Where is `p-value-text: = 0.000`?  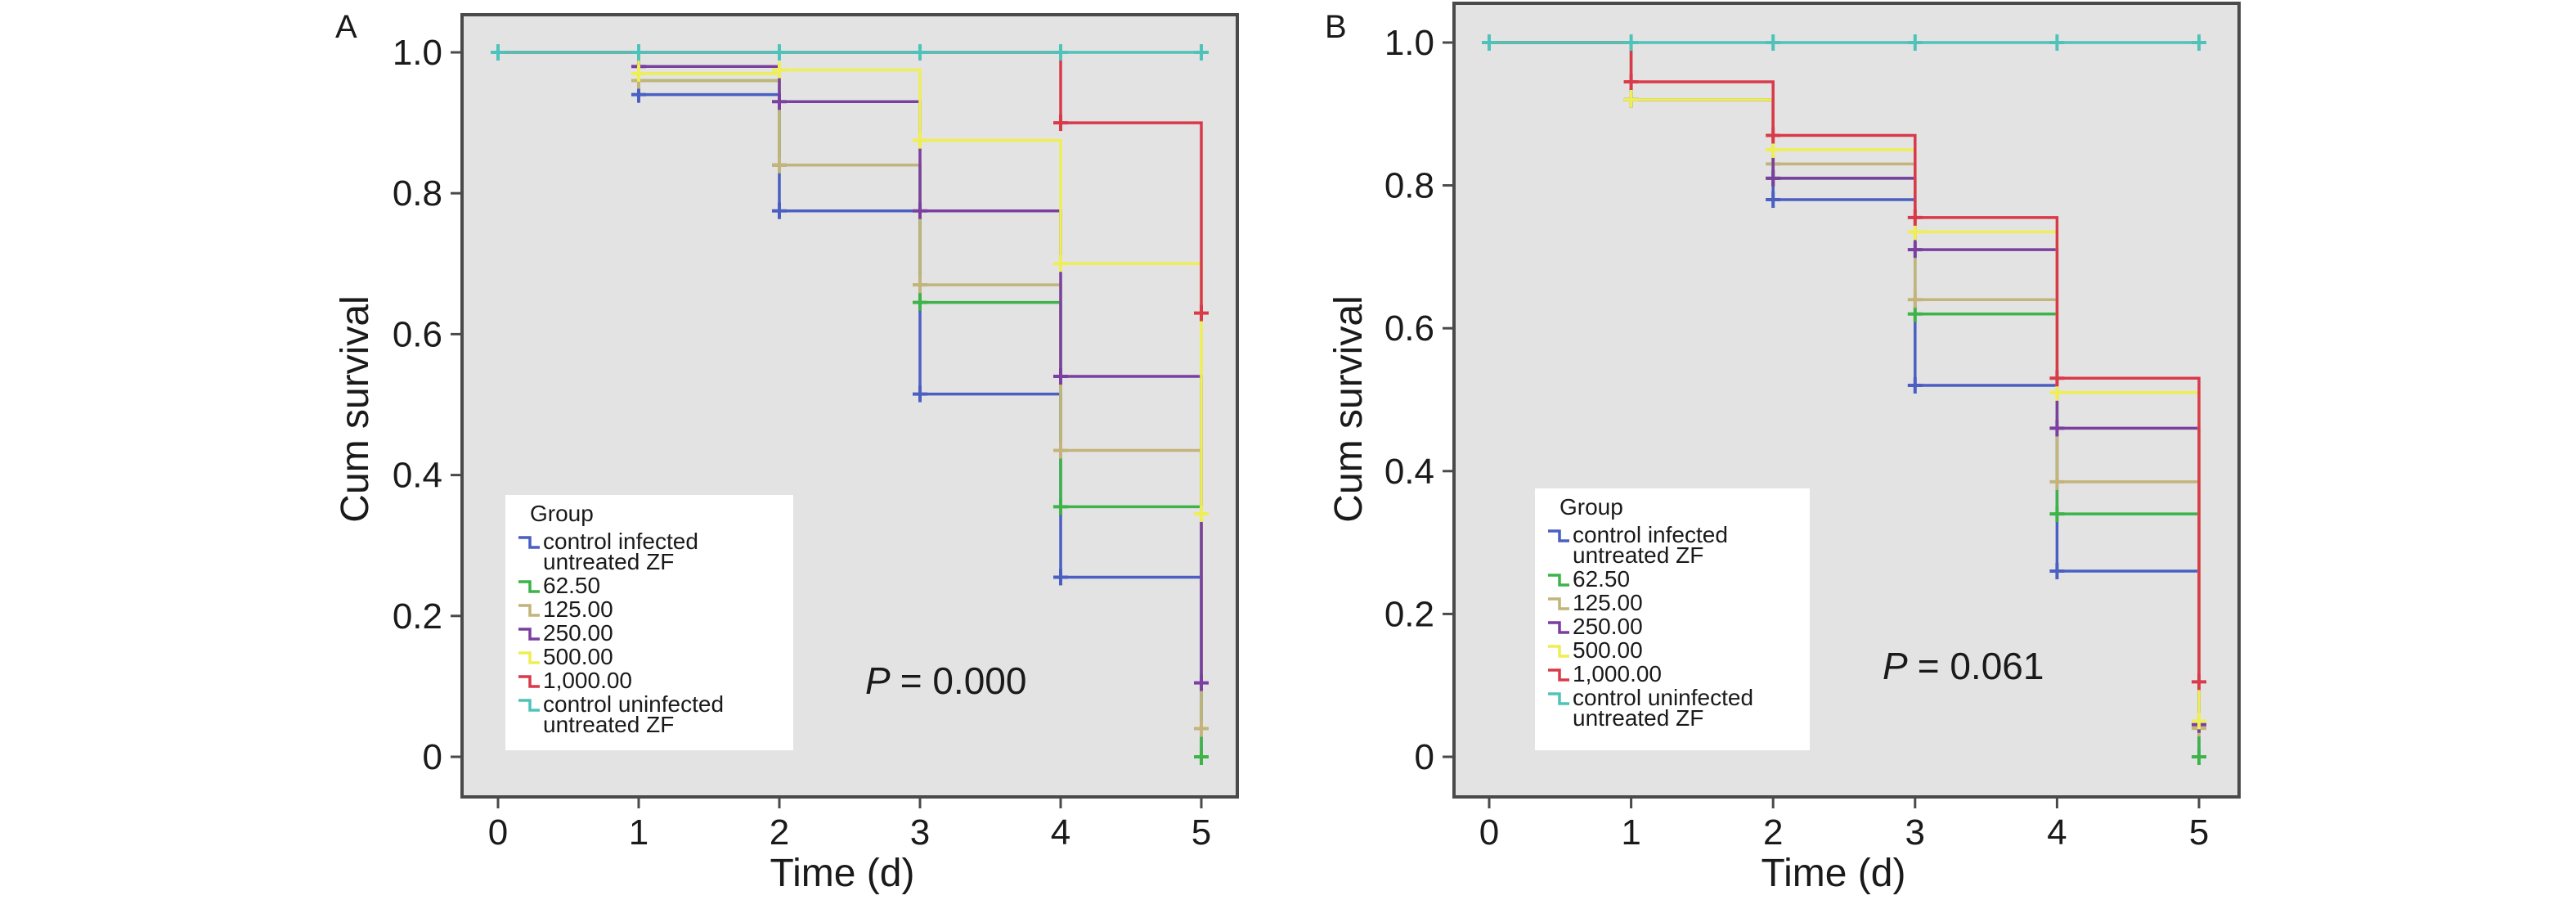
p-value-text: = 0.000 is located at coordinates (964, 681).